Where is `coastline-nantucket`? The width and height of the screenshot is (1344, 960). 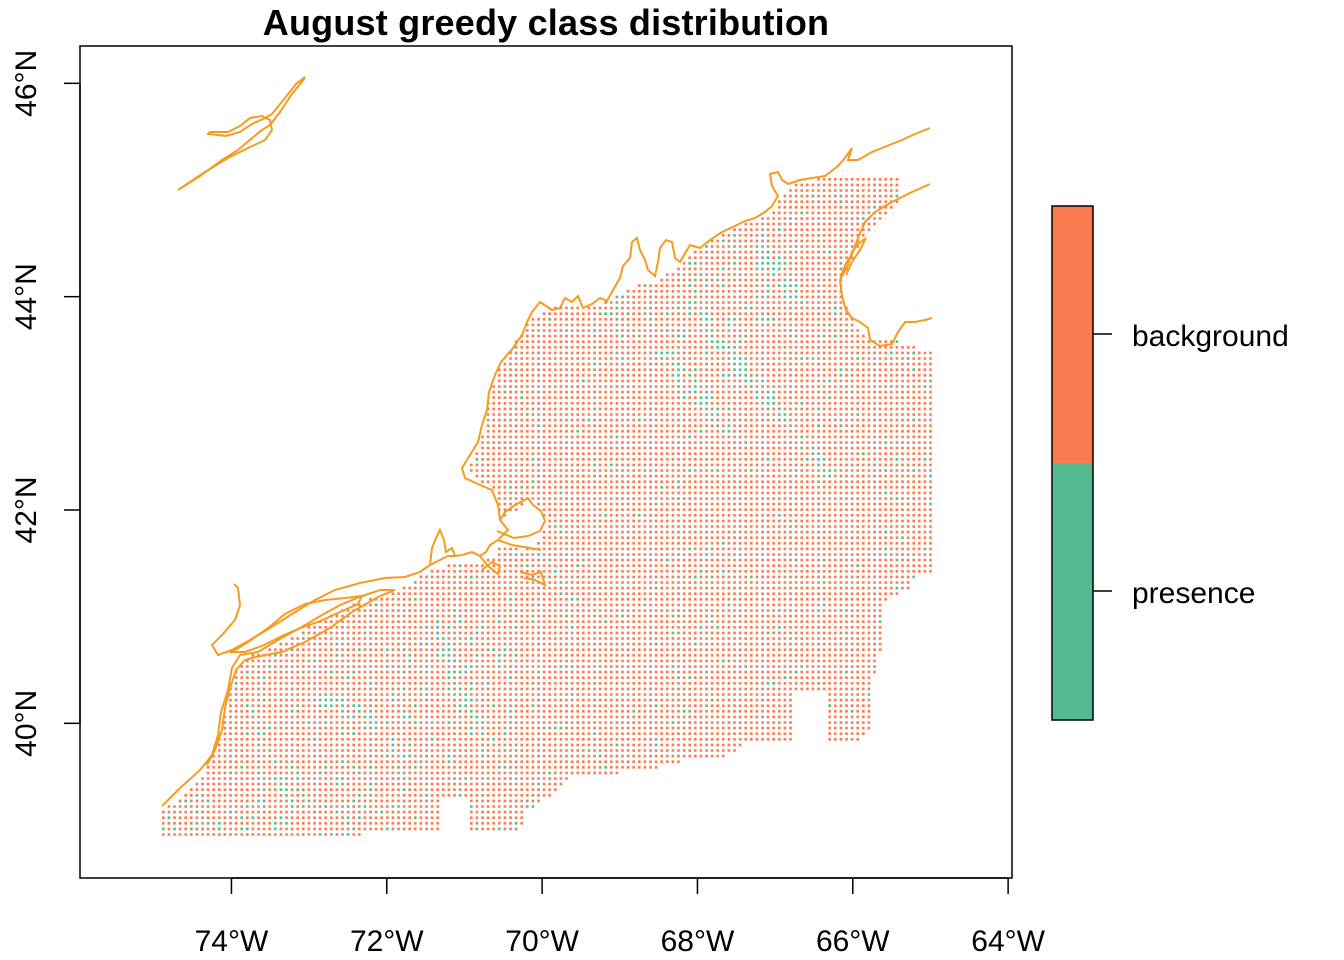 coastline-nantucket is located at coordinates (442, 546).